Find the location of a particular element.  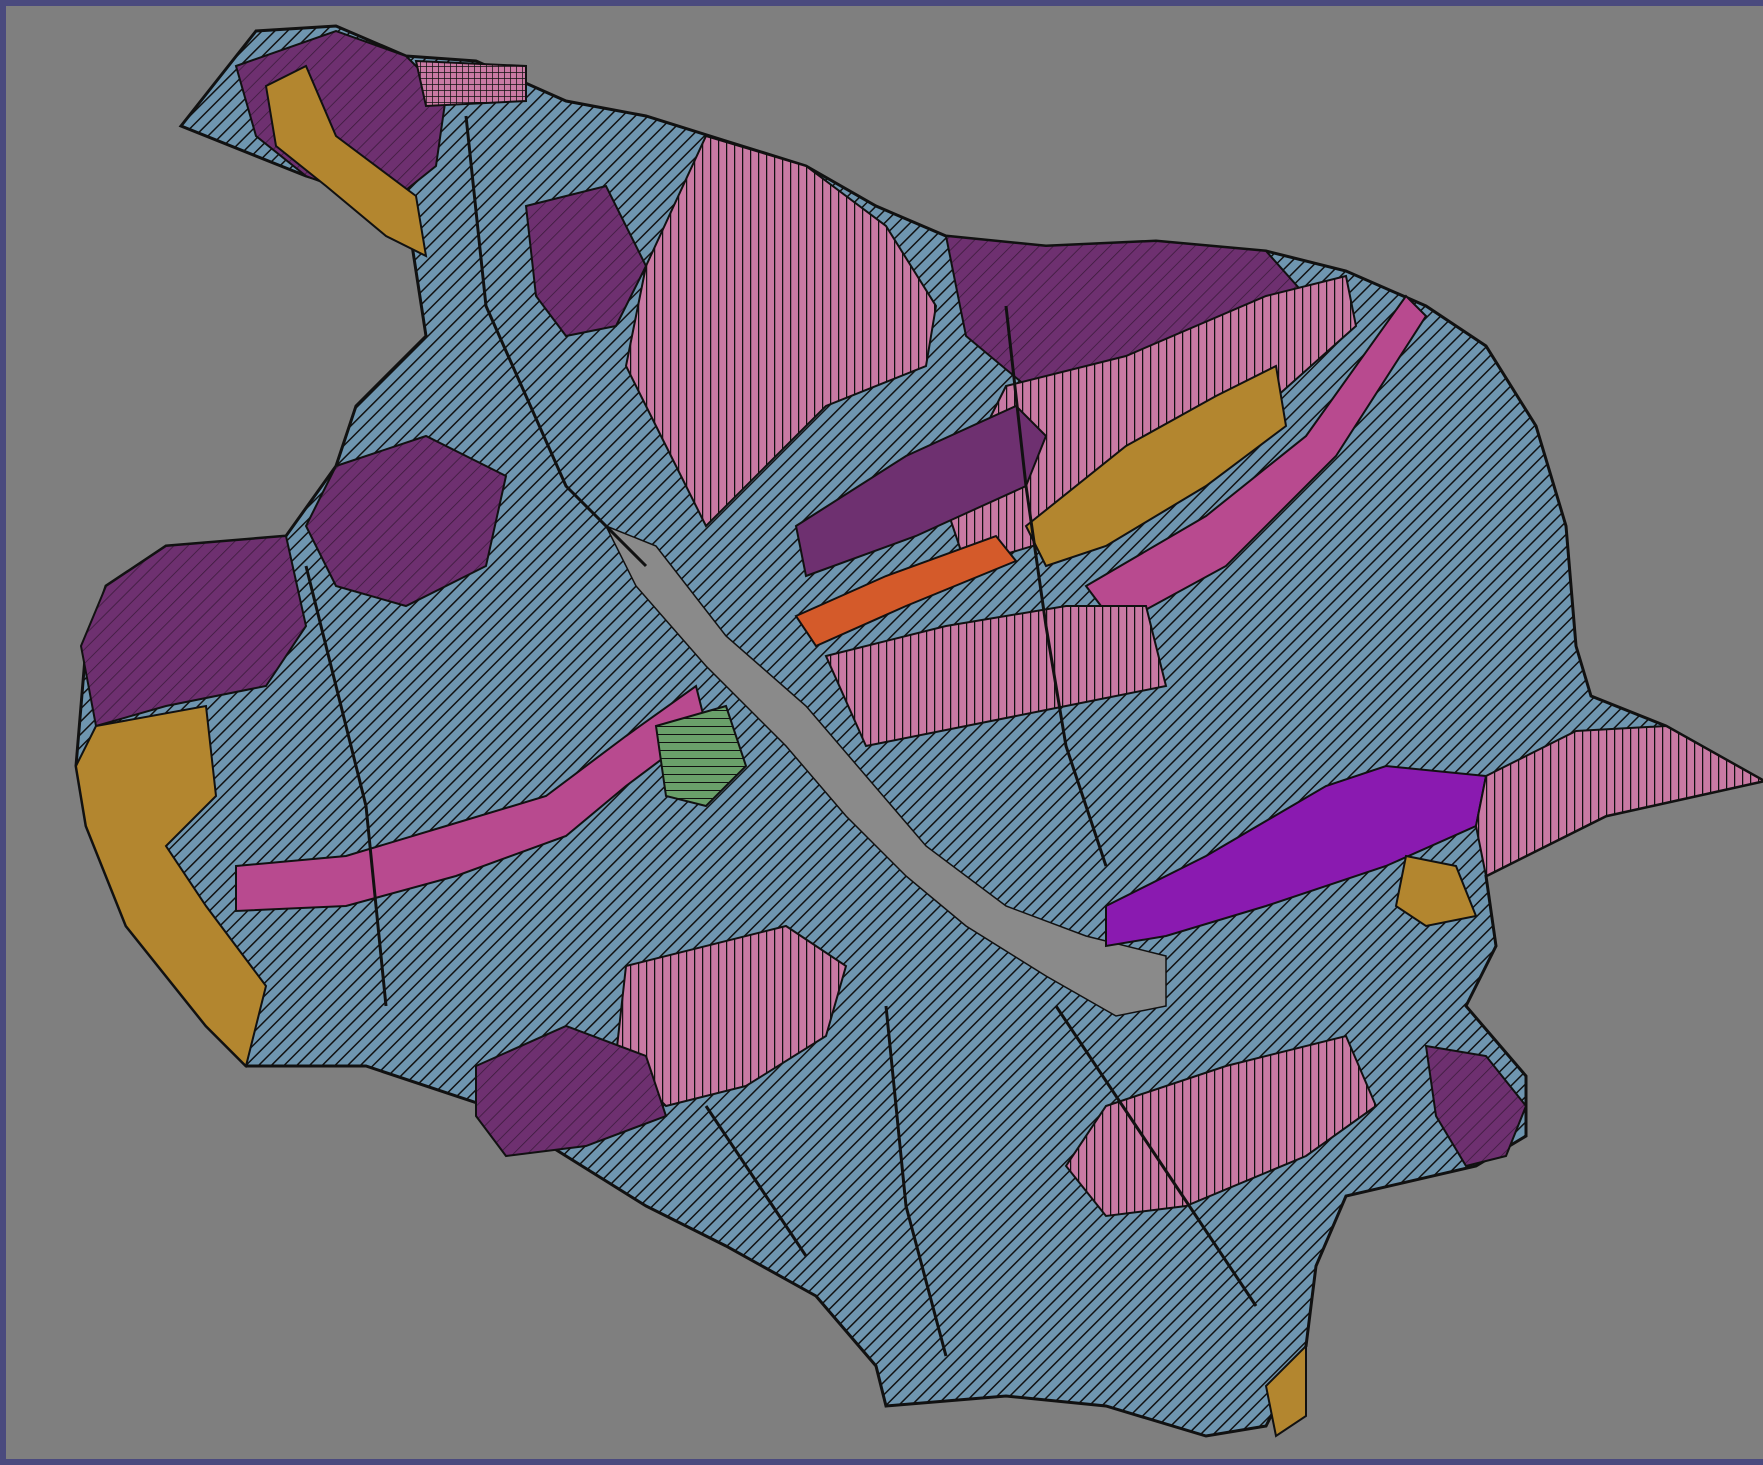

parcel-purple-west is located at coordinates (193, 631).